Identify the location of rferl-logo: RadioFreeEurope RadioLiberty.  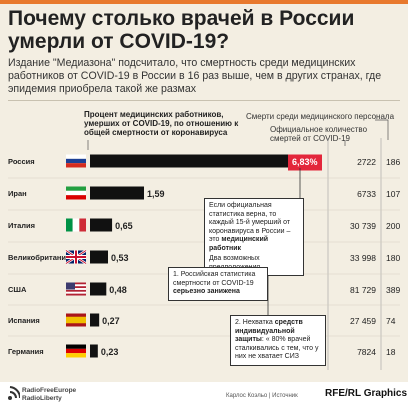
(54, 394).